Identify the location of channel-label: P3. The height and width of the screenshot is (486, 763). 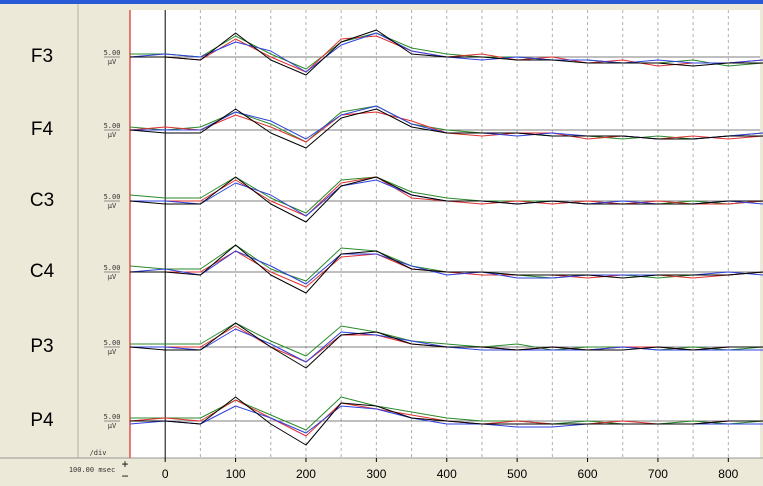
(41, 346).